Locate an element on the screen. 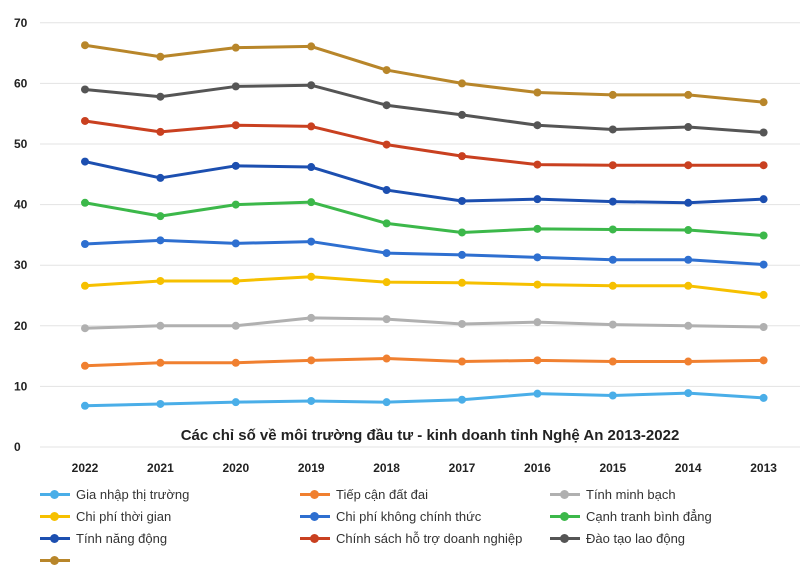 This screenshot has height=569, width=804. legend-item: Đào tạo lao động is located at coordinates (675, 538).